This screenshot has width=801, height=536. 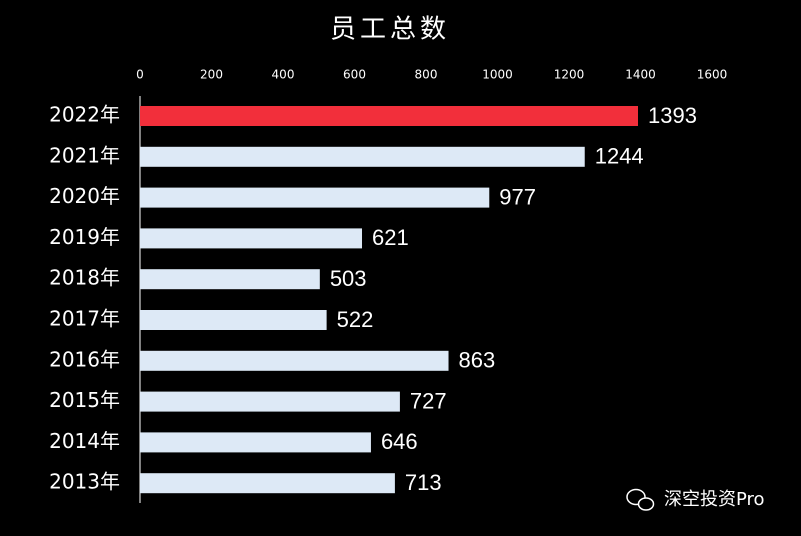 I want to click on value-label: 713, so click(x=423, y=482).